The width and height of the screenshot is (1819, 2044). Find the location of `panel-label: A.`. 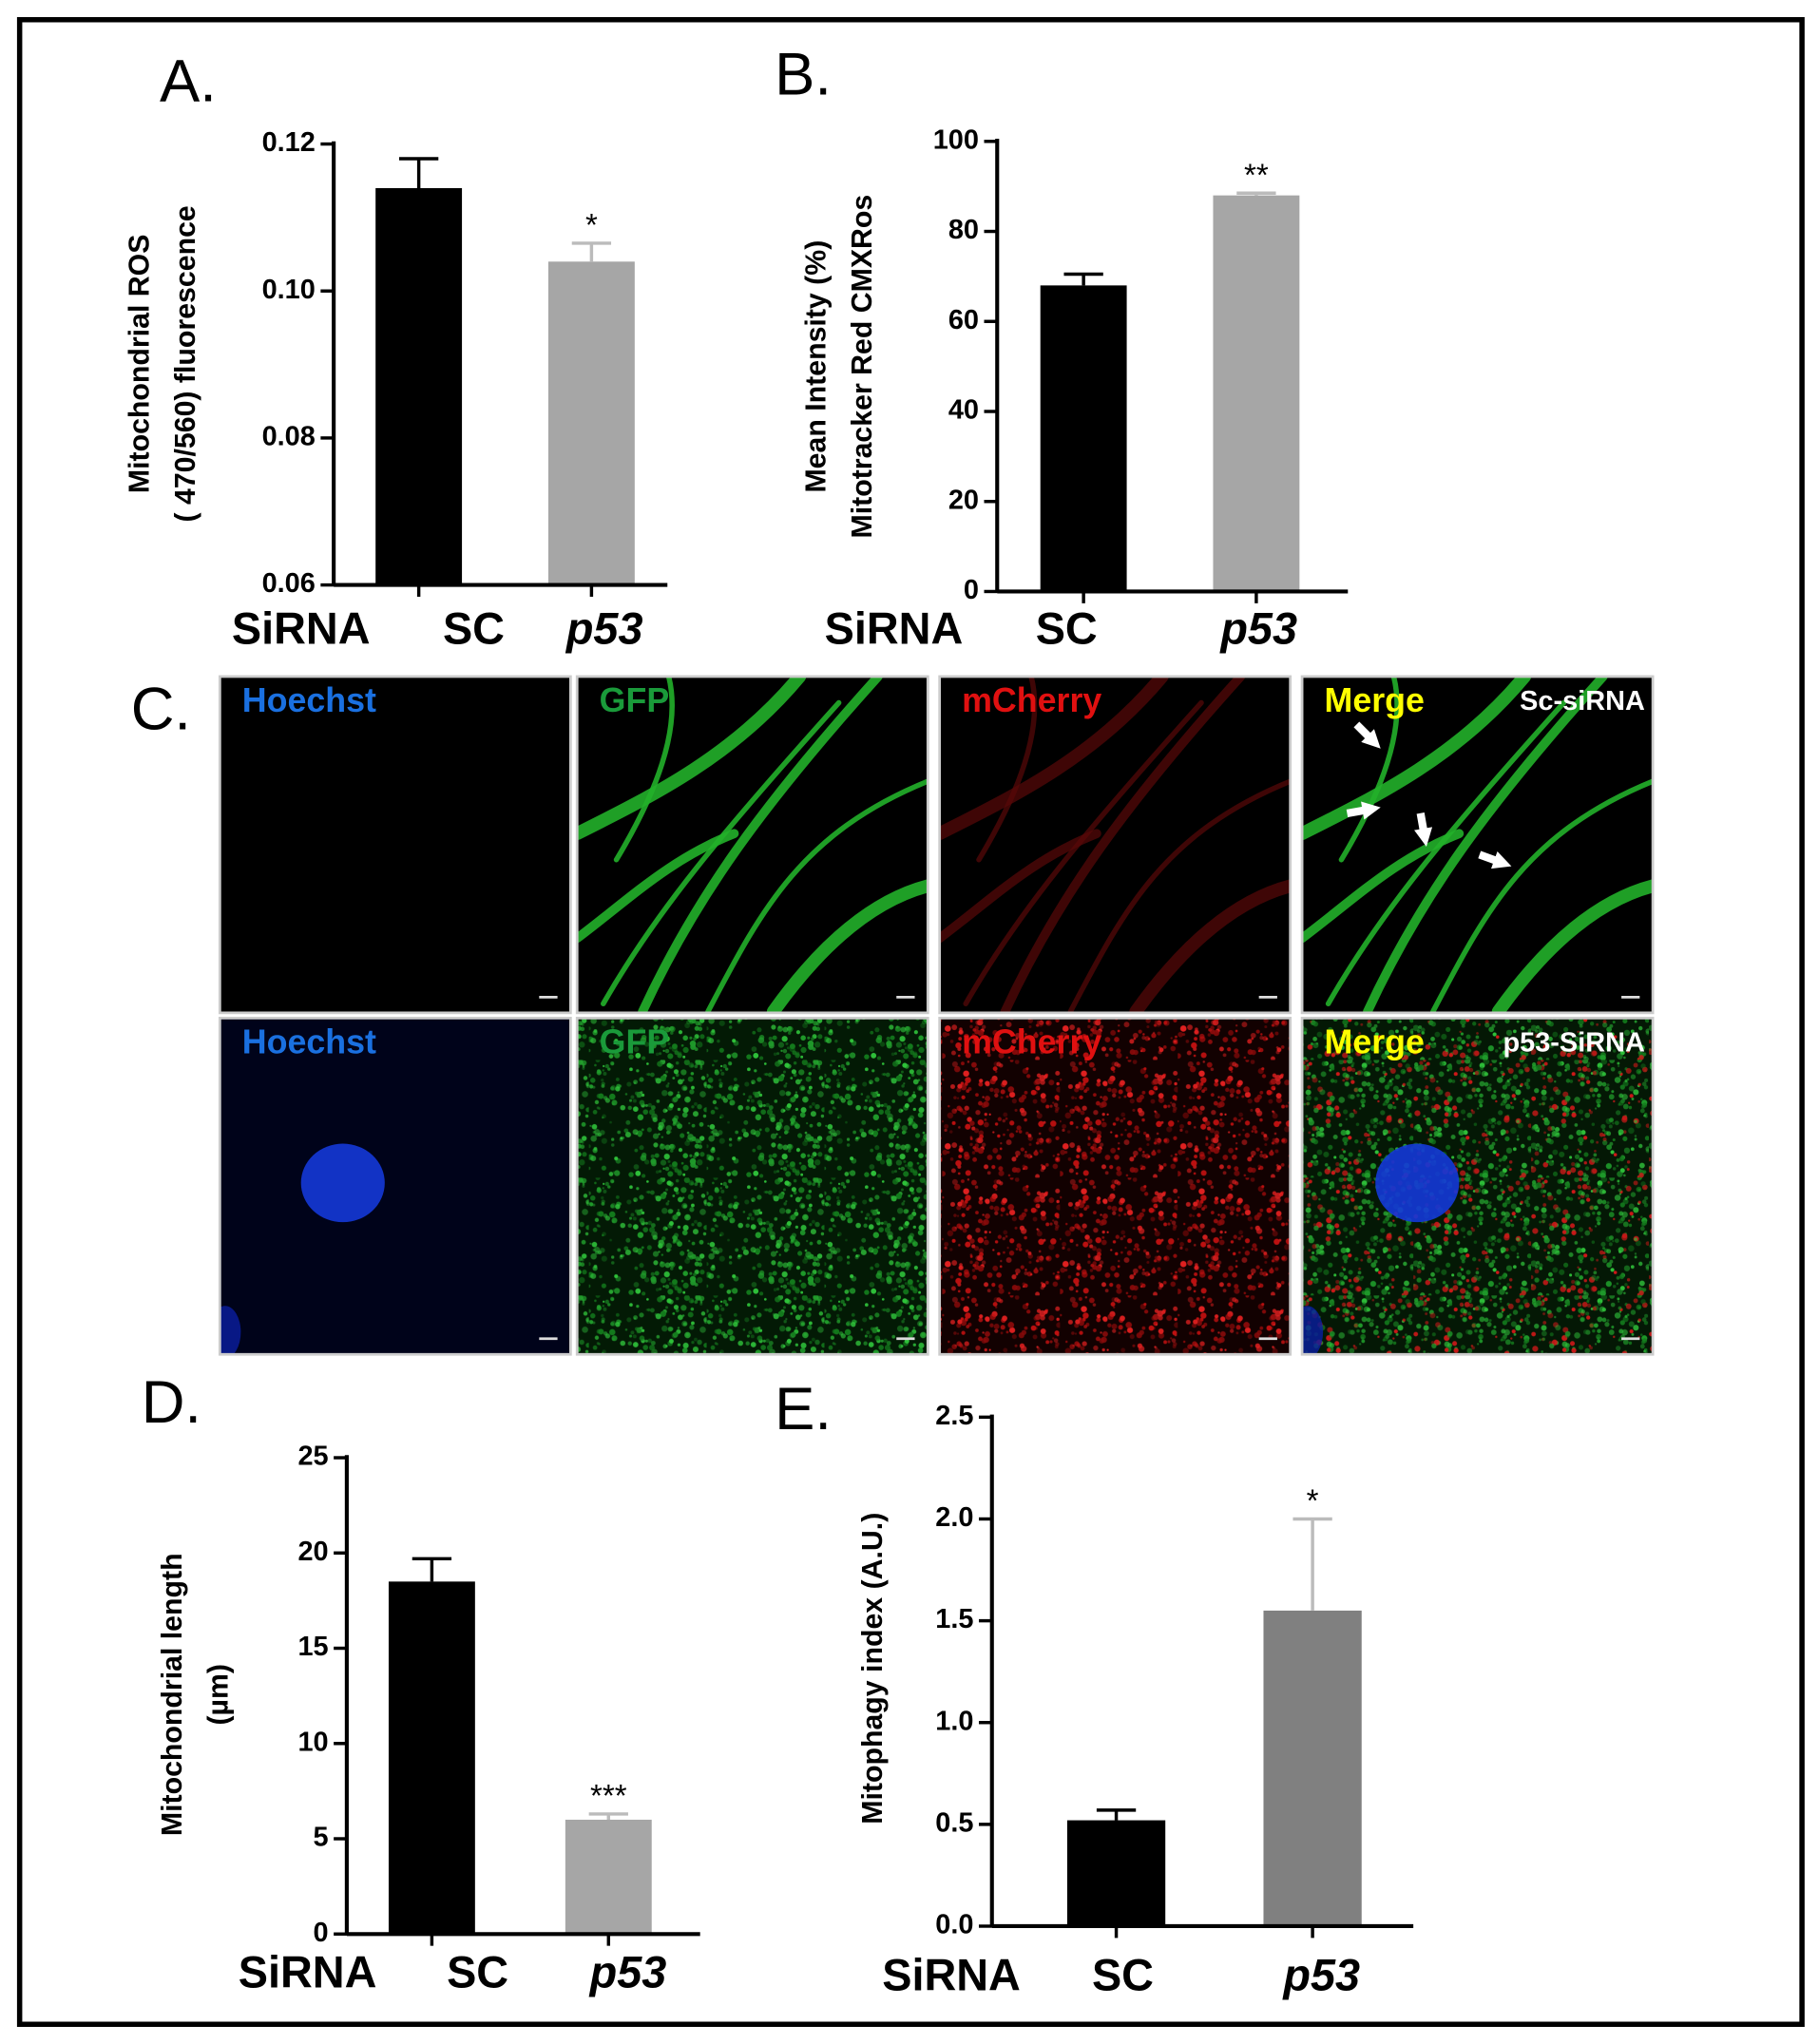

panel-label: A. is located at coordinates (188, 81).